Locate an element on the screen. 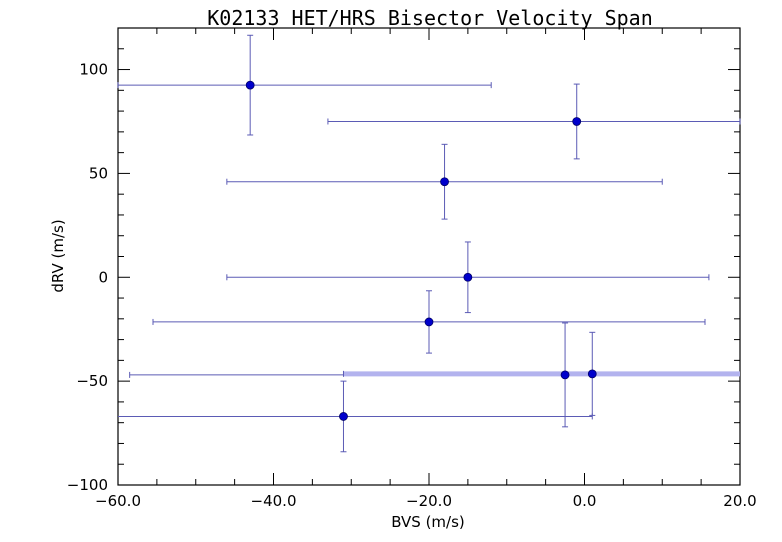  x-tick-label: −20.0 is located at coordinates (429, 501).